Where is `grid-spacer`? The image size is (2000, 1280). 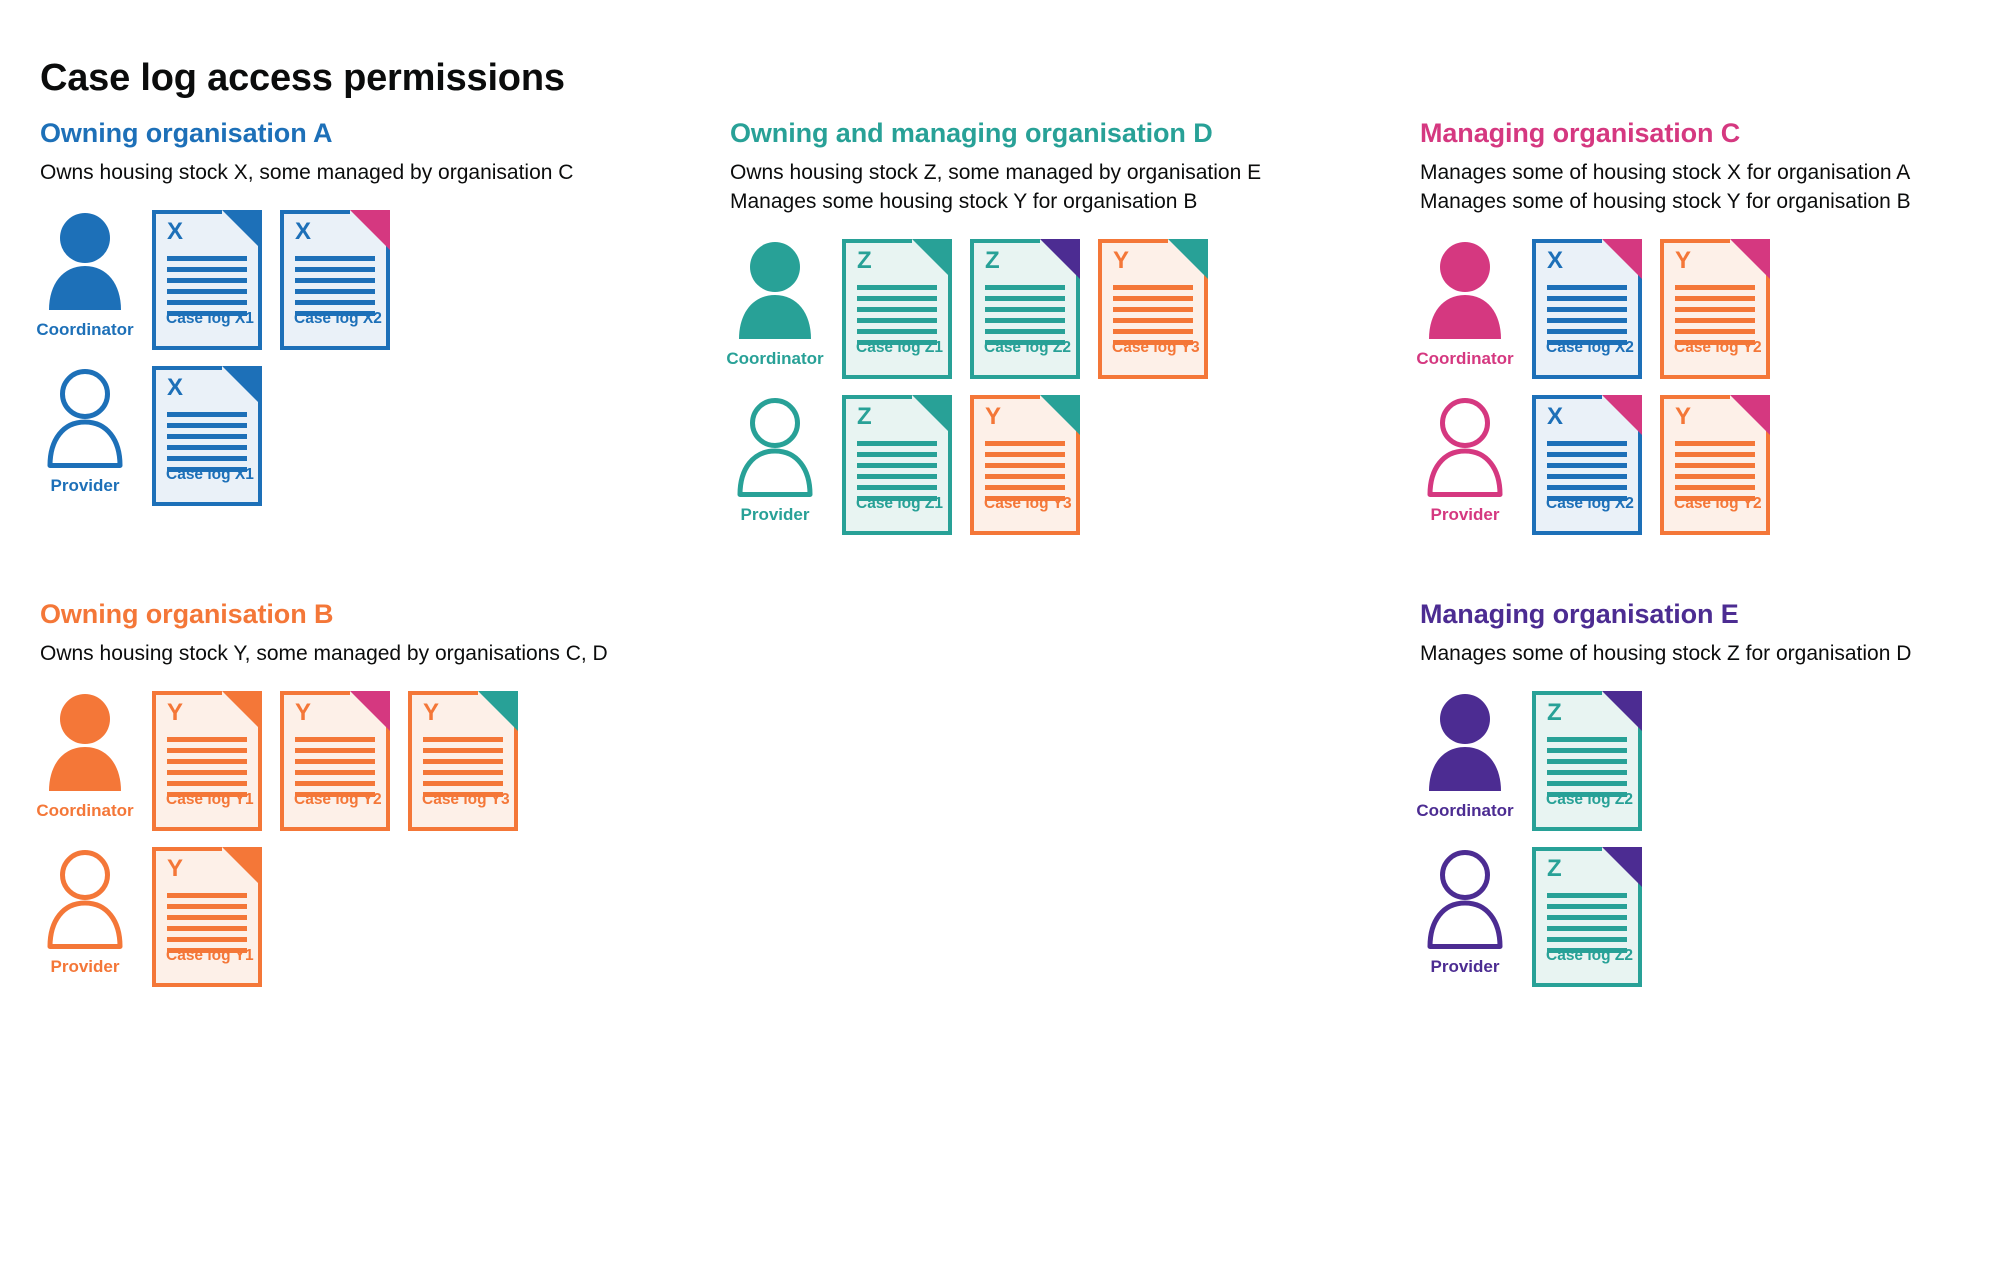
grid-spacer is located at coordinates (1075, 801).